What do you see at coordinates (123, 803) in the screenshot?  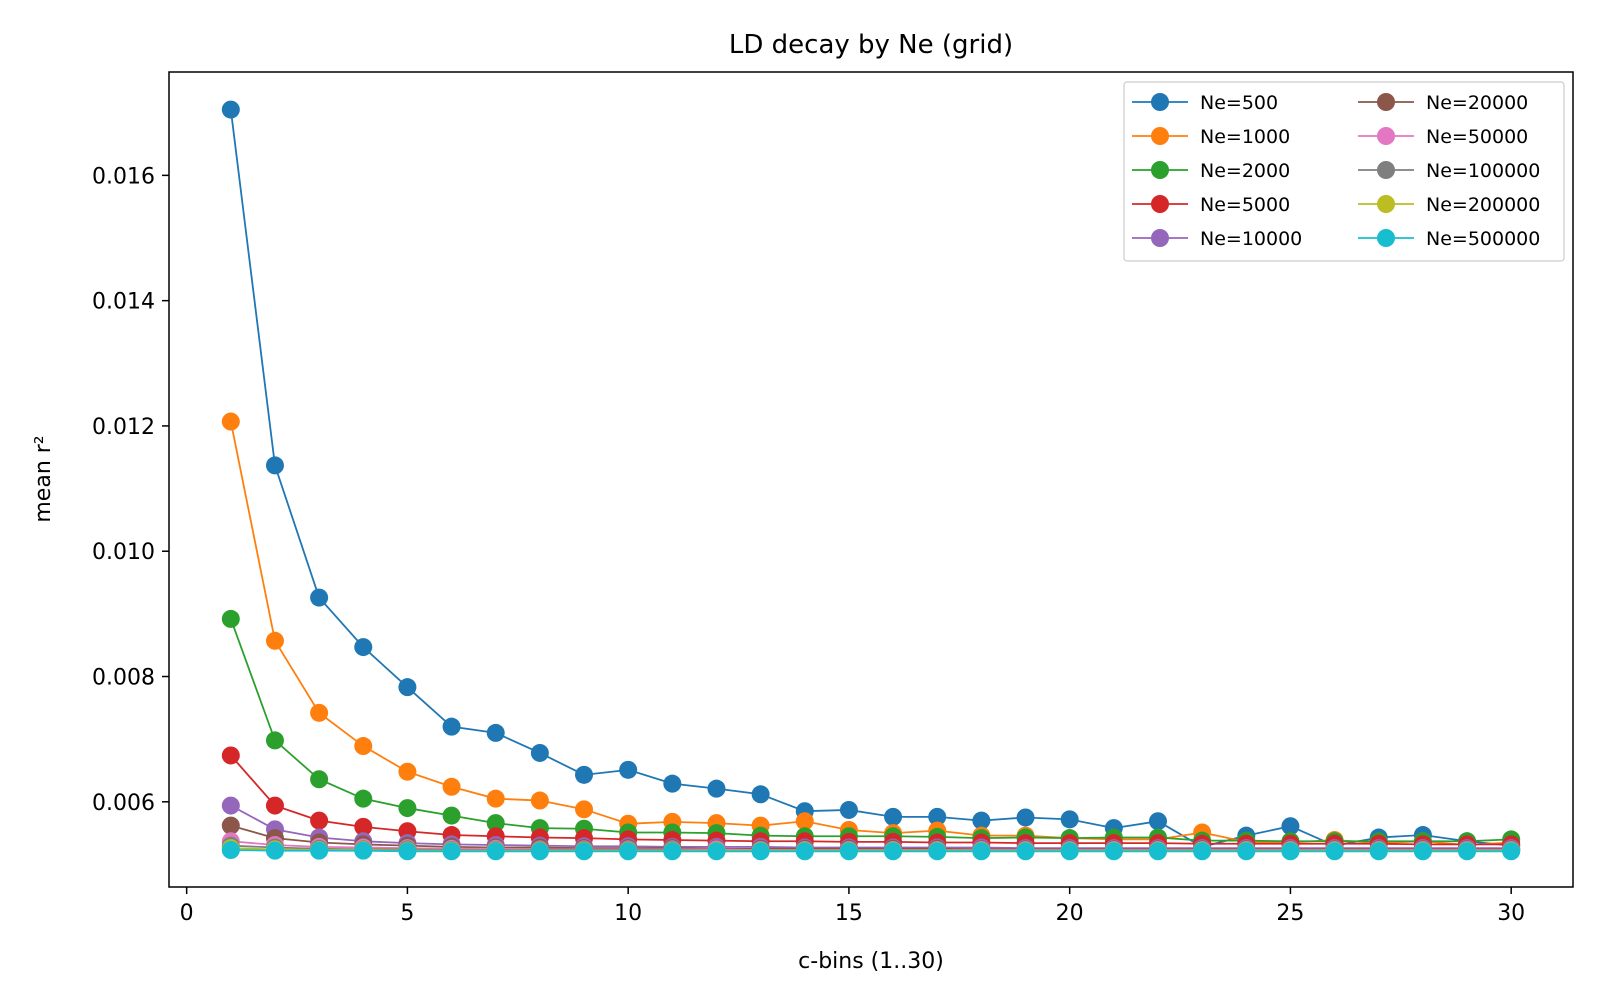 I see `y-tick-label: 0.006` at bounding box center [123, 803].